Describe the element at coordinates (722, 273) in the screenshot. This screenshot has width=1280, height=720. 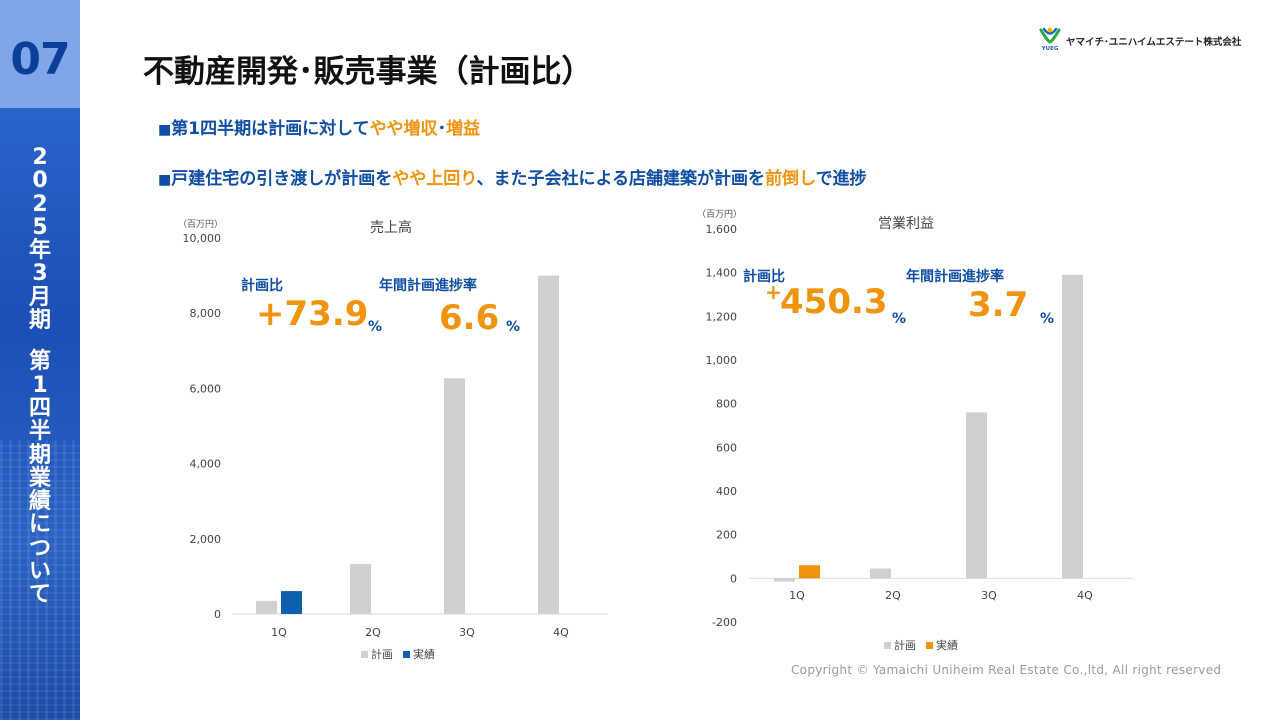
I see `profit-y-tick-label: 1,400` at that location.